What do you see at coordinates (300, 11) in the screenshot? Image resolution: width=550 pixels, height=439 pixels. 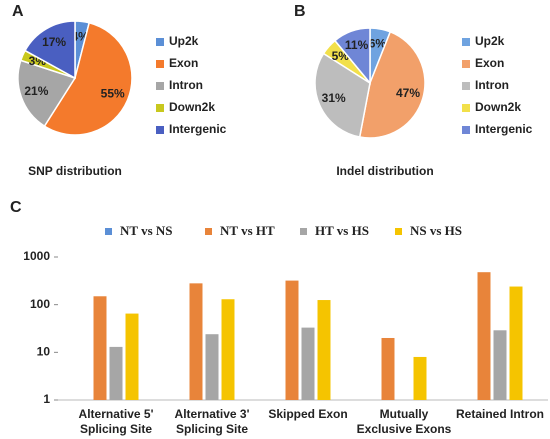 I see `panel-label: B` at bounding box center [300, 11].